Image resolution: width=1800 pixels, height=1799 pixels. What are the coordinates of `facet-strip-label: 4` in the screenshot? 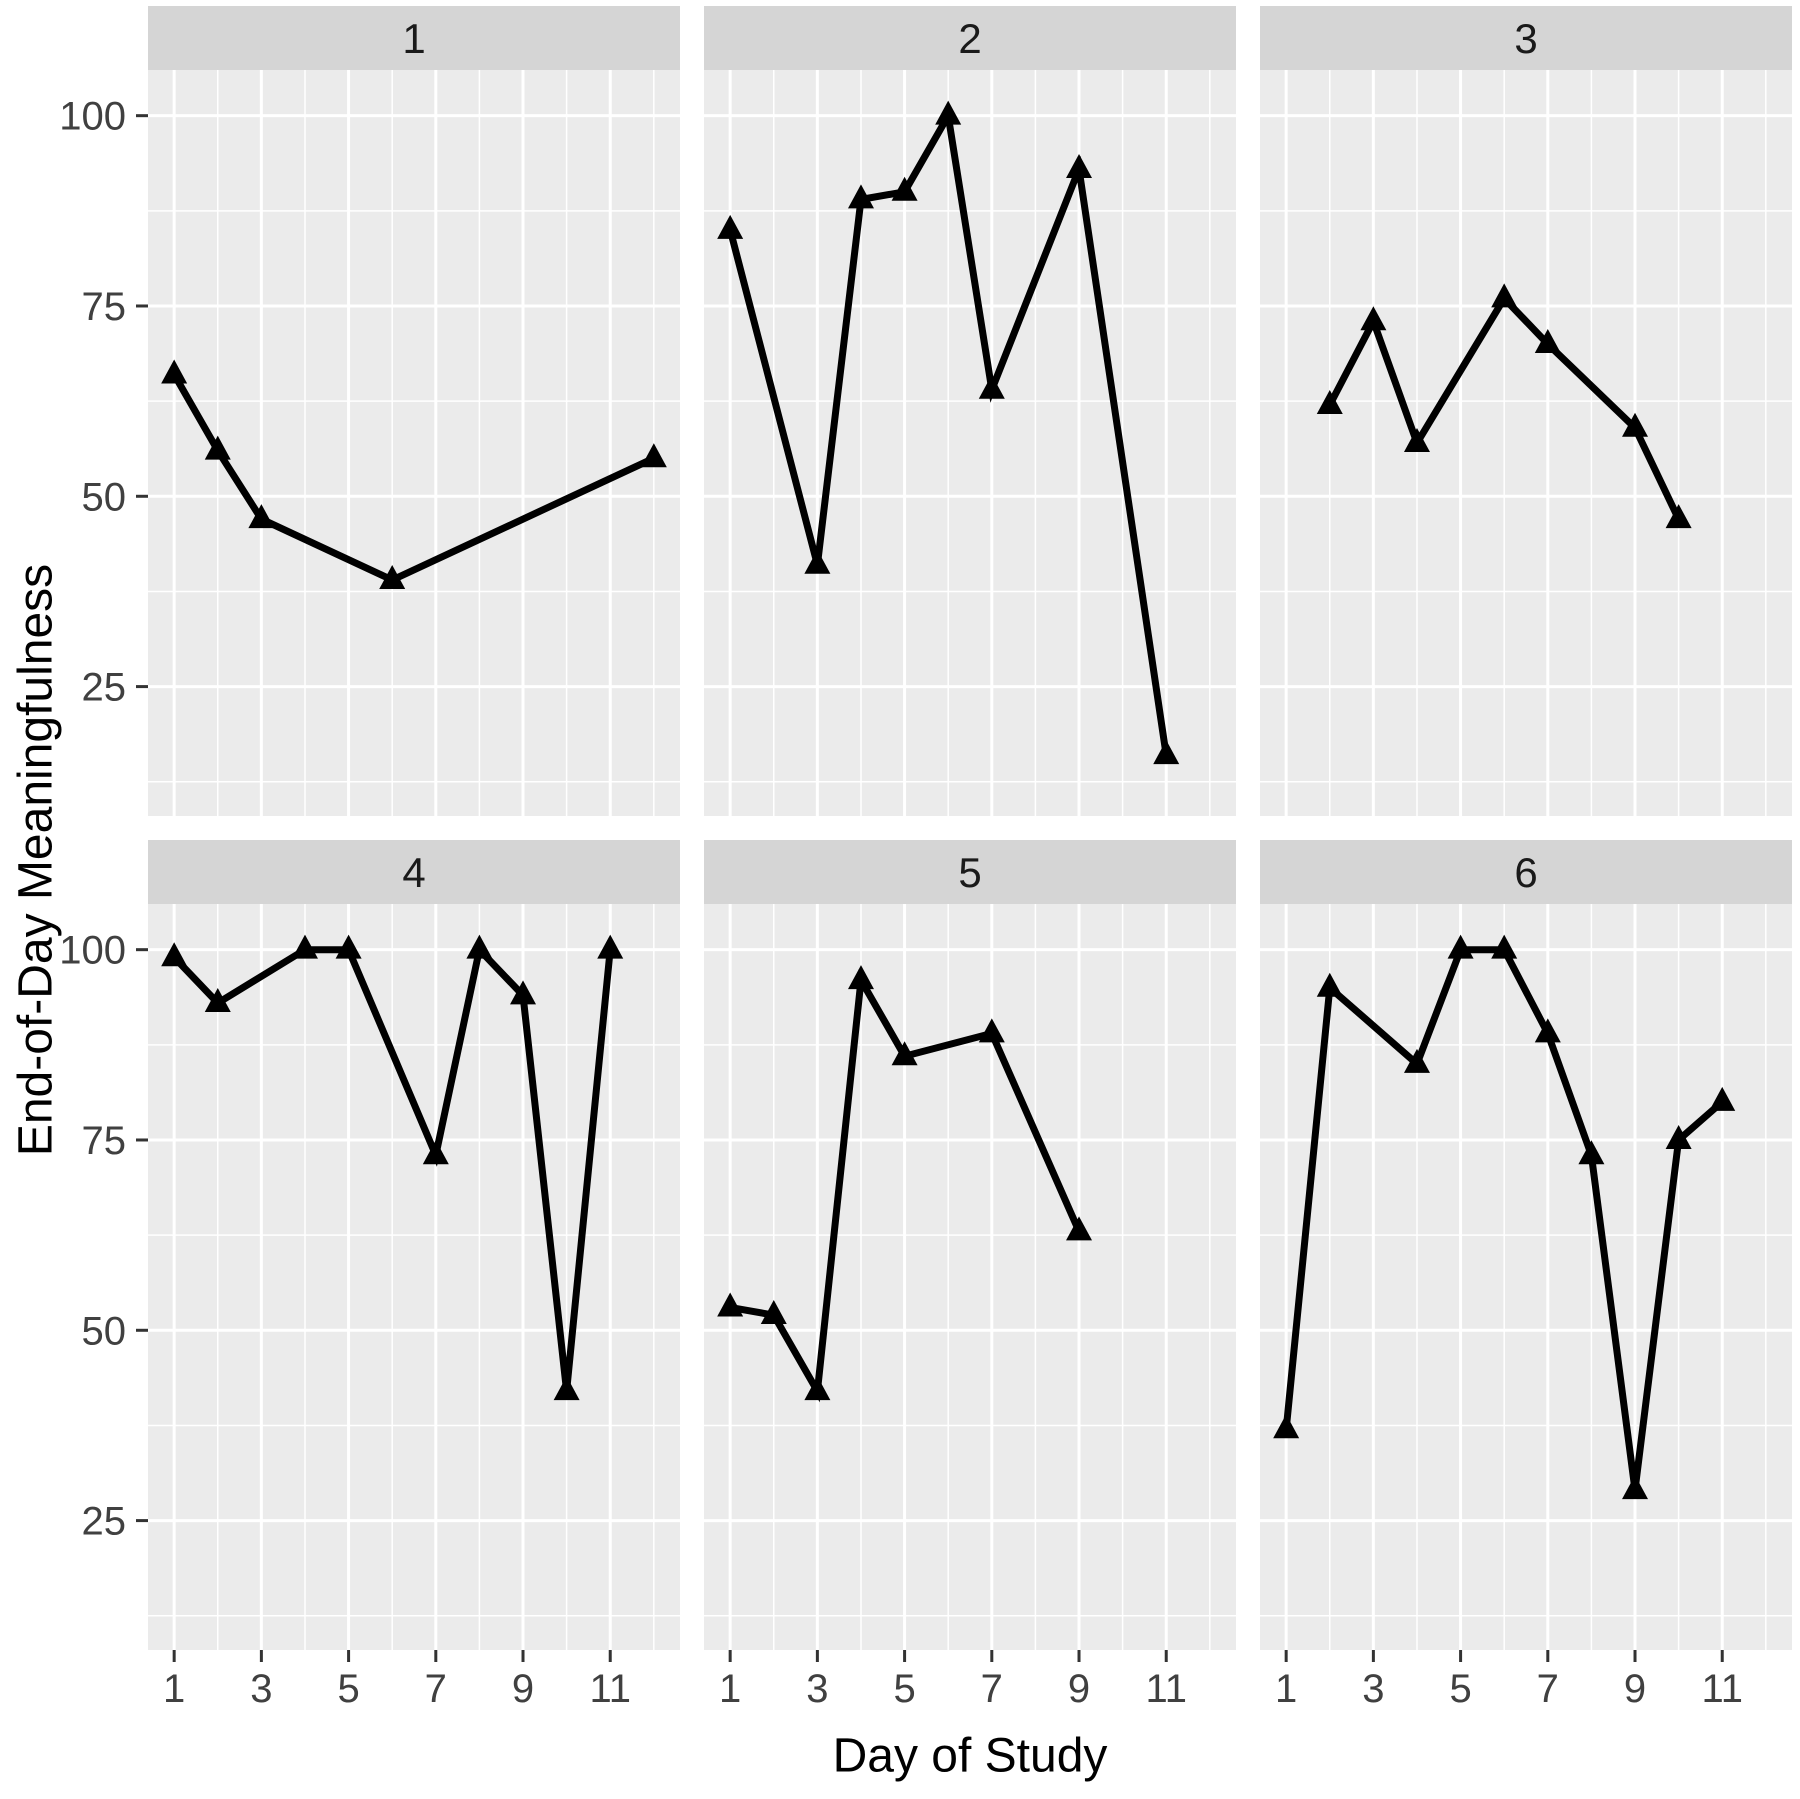 It's located at (413, 872).